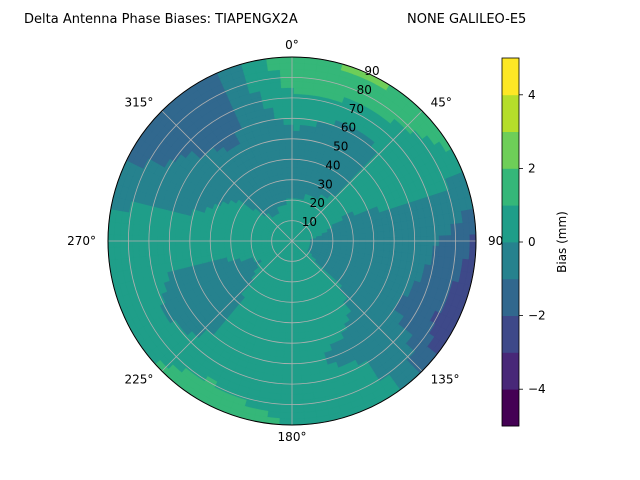 This screenshot has height=480, width=640. What do you see at coordinates (325, 184) in the screenshot?
I see `r-tick-label: 30` at bounding box center [325, 184].